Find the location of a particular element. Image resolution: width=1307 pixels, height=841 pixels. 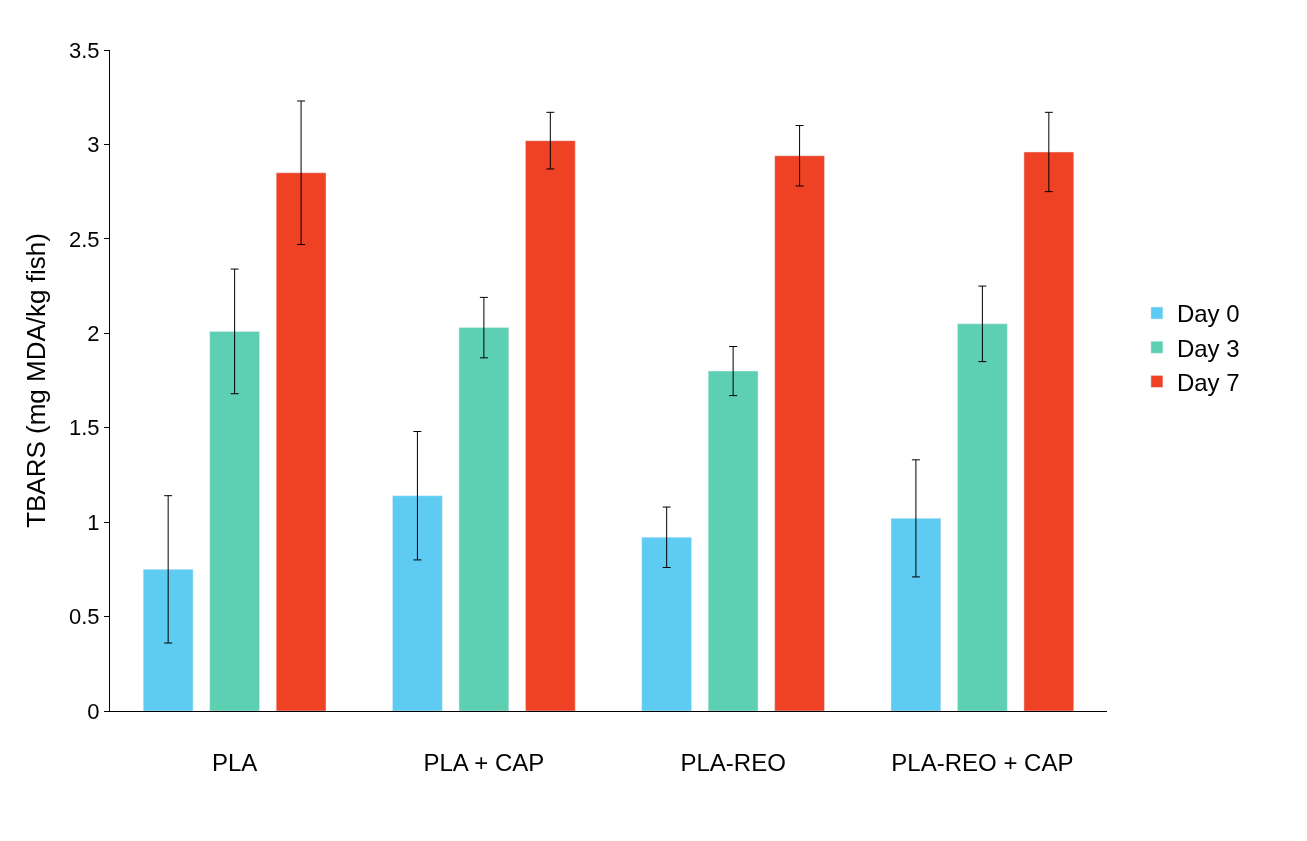

y-tick-label: 0 is located at coordinates (93, 711).